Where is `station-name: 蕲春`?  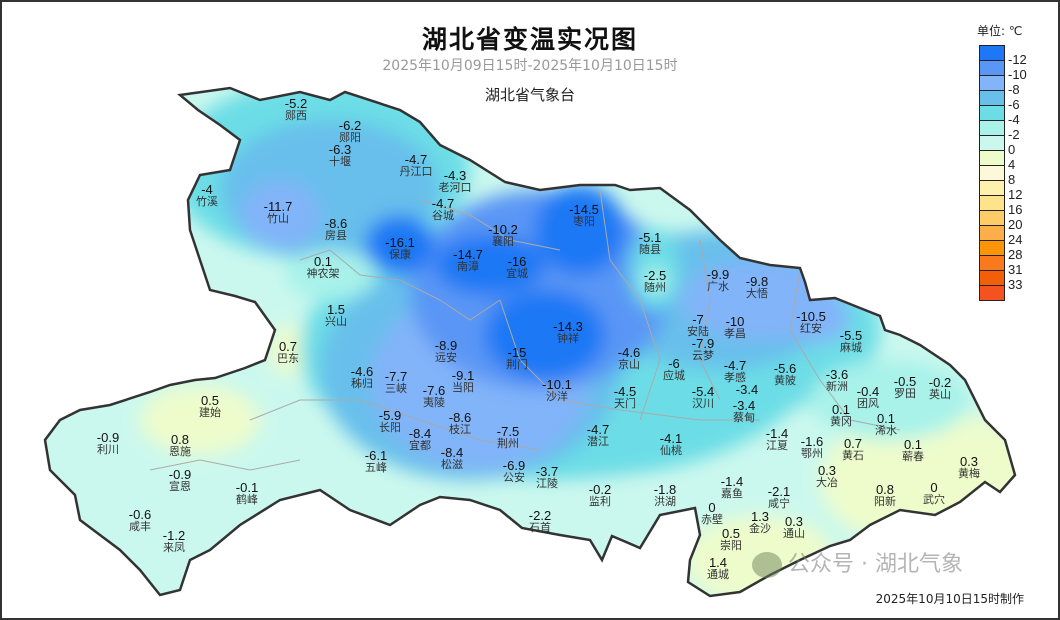
station-name: 蕲春 is located at coordinates (913, 456).